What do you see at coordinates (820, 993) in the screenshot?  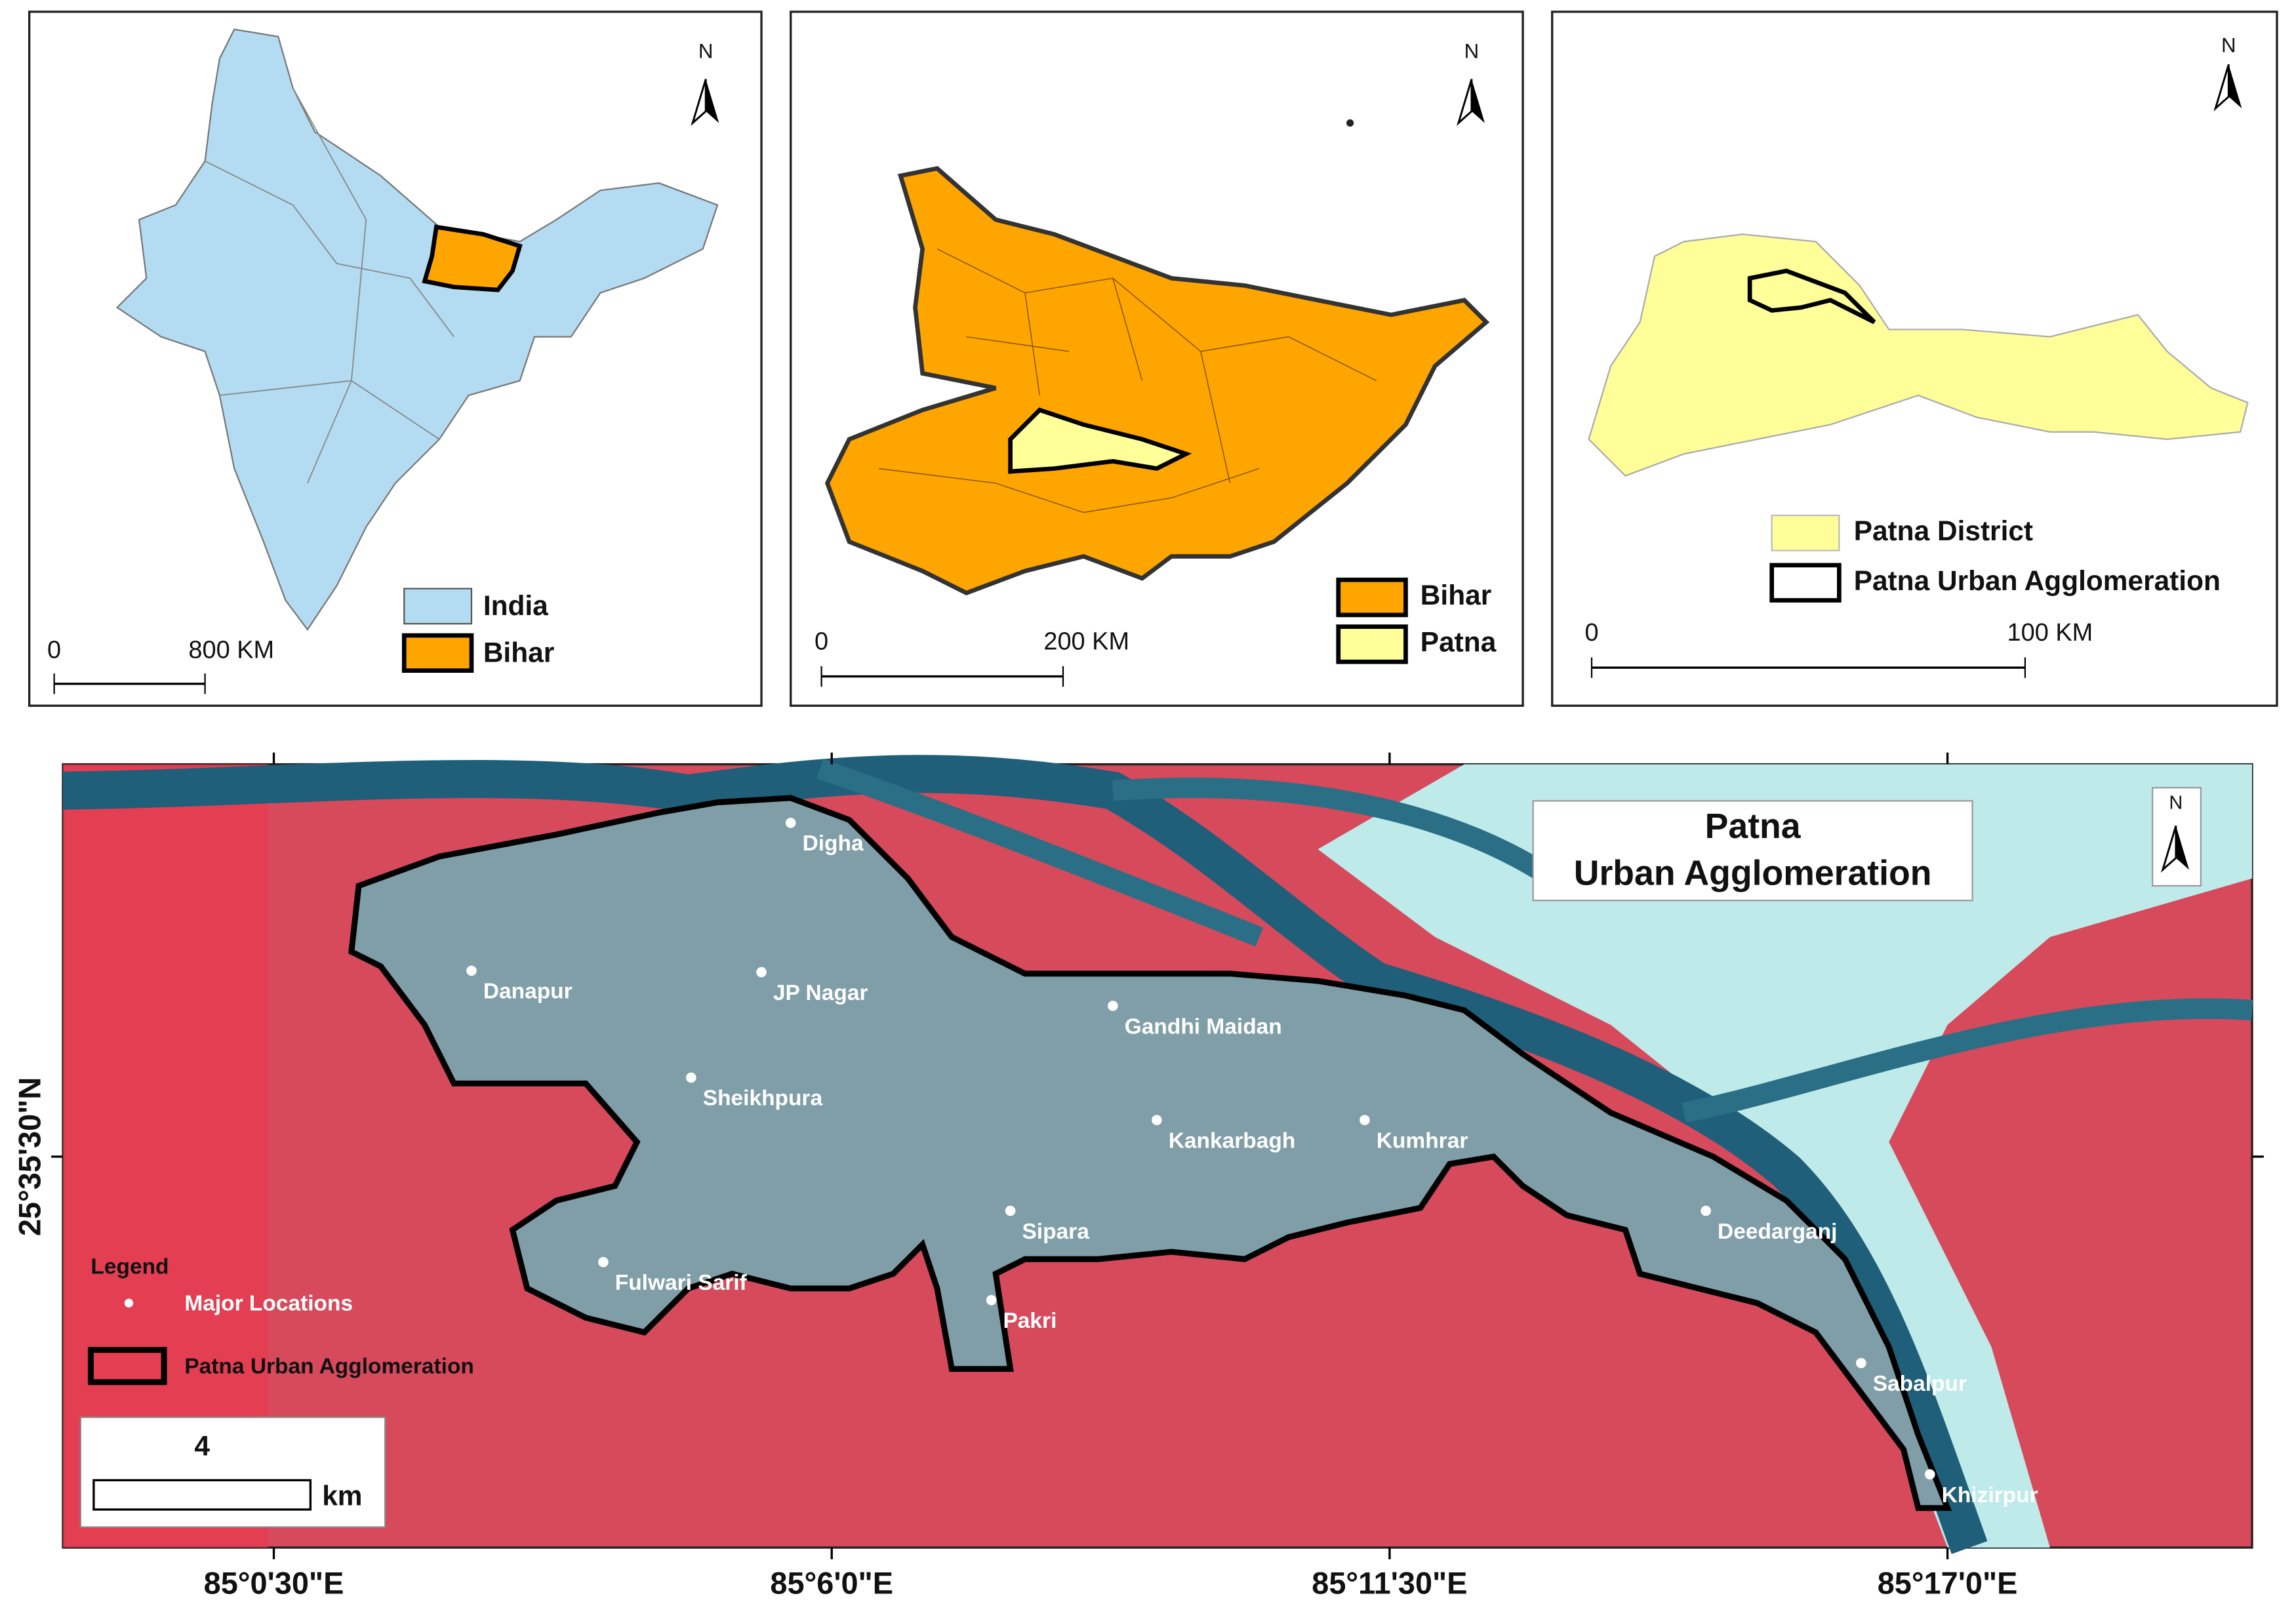 I see `location-label: JP Nagar` at bounding box center [820, 993].